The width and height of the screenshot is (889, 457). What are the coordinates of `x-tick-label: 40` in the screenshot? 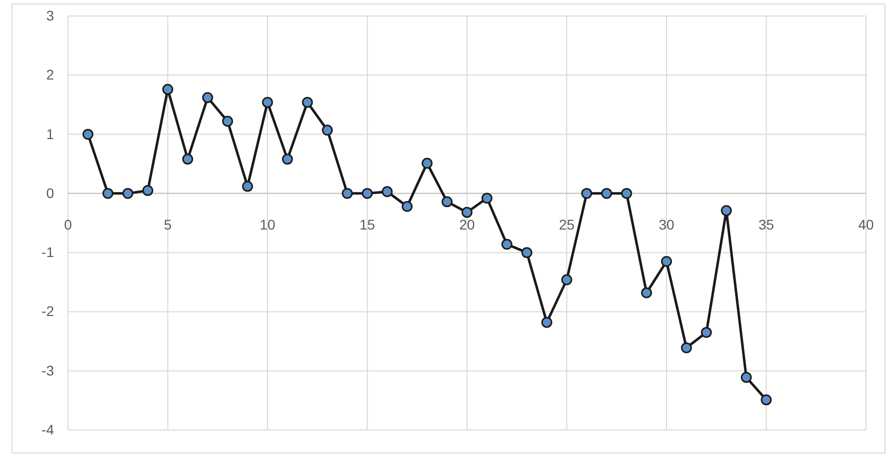 It's located at (866, 224).